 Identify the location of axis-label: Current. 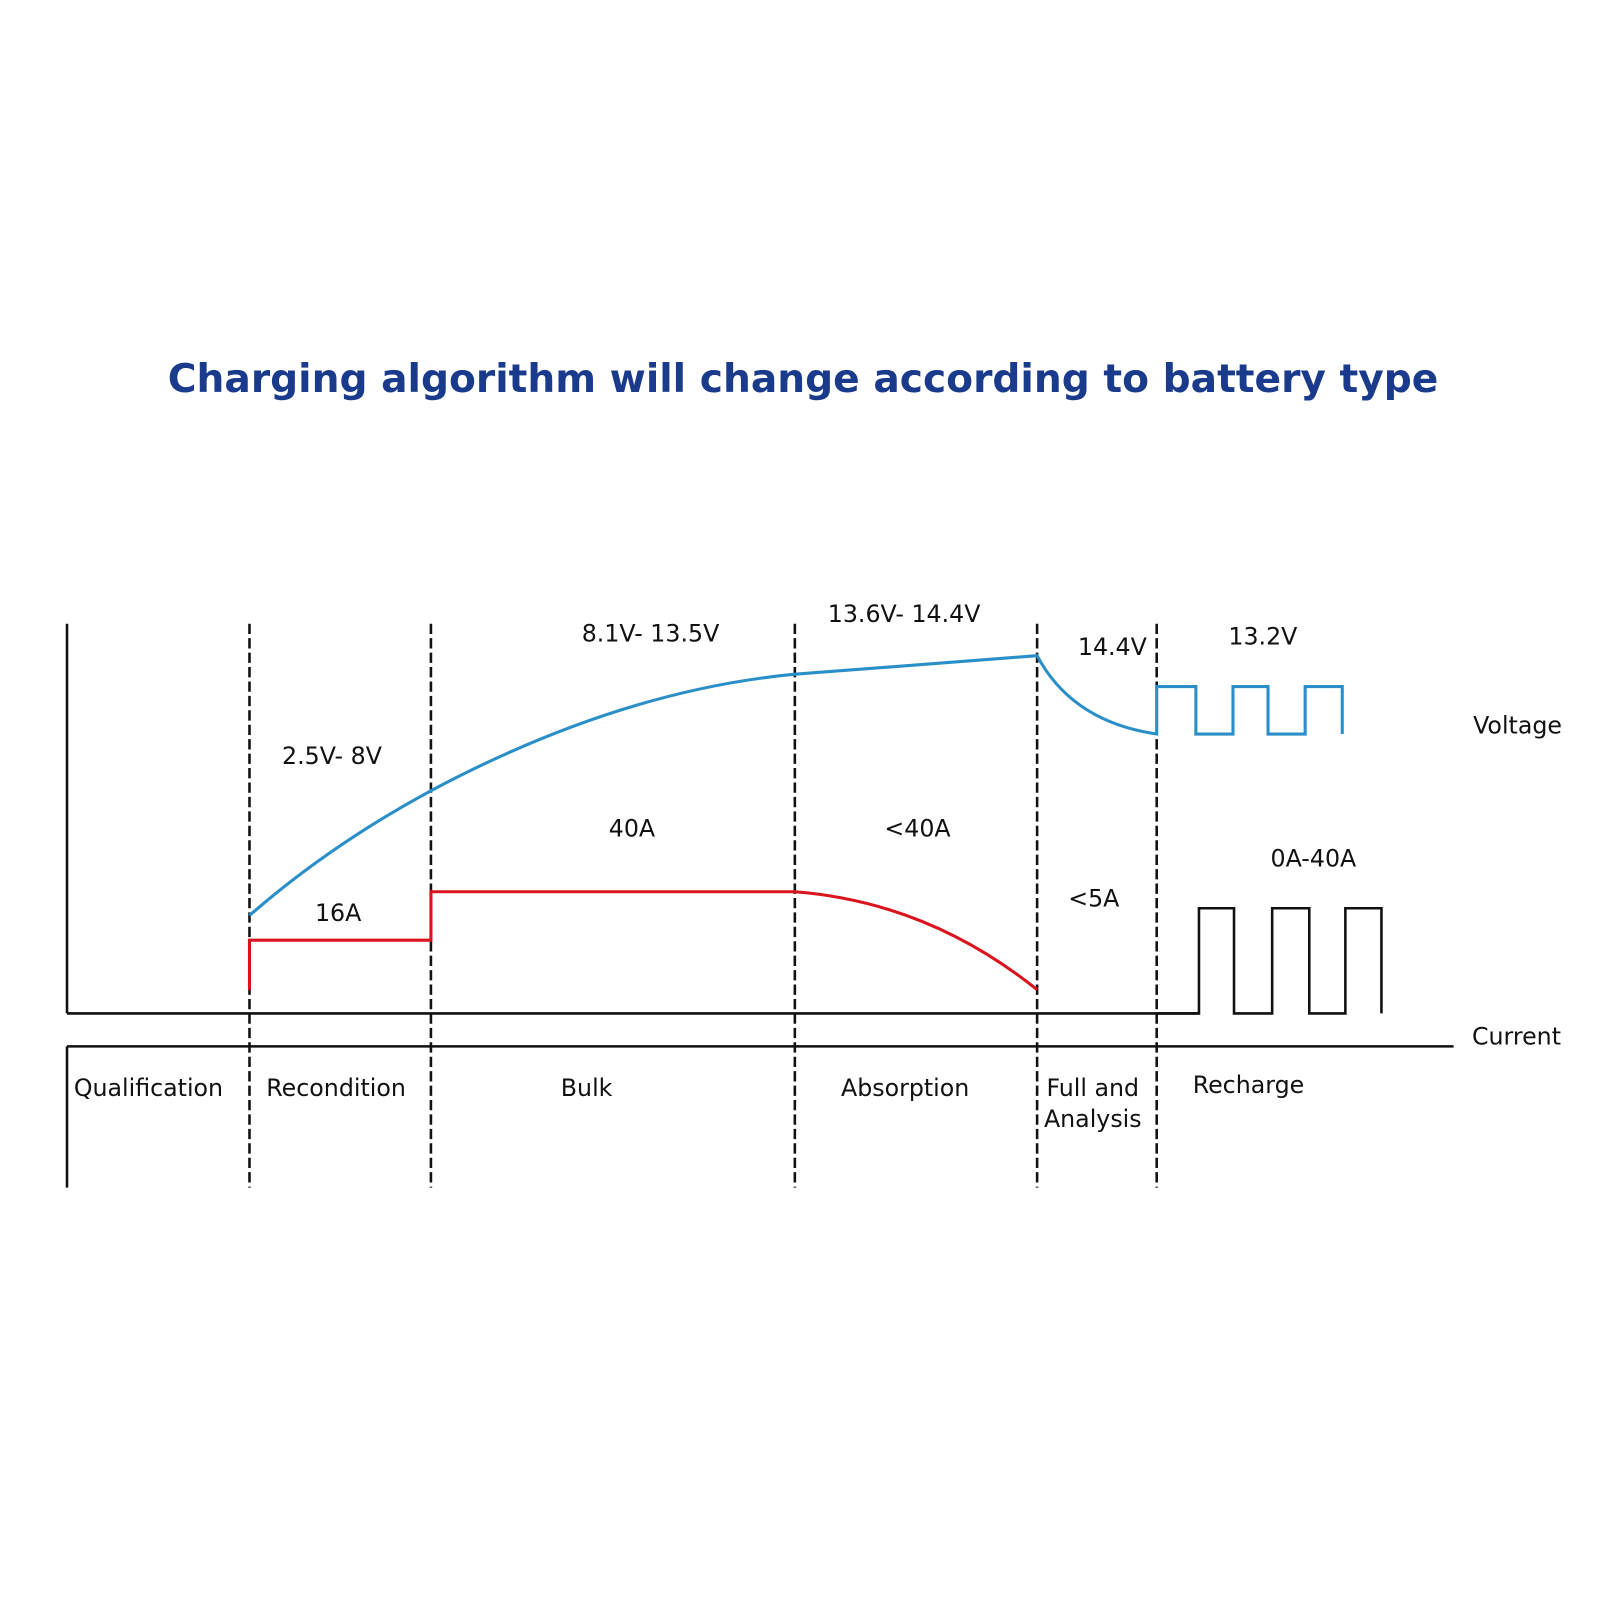
(1516, 1037).